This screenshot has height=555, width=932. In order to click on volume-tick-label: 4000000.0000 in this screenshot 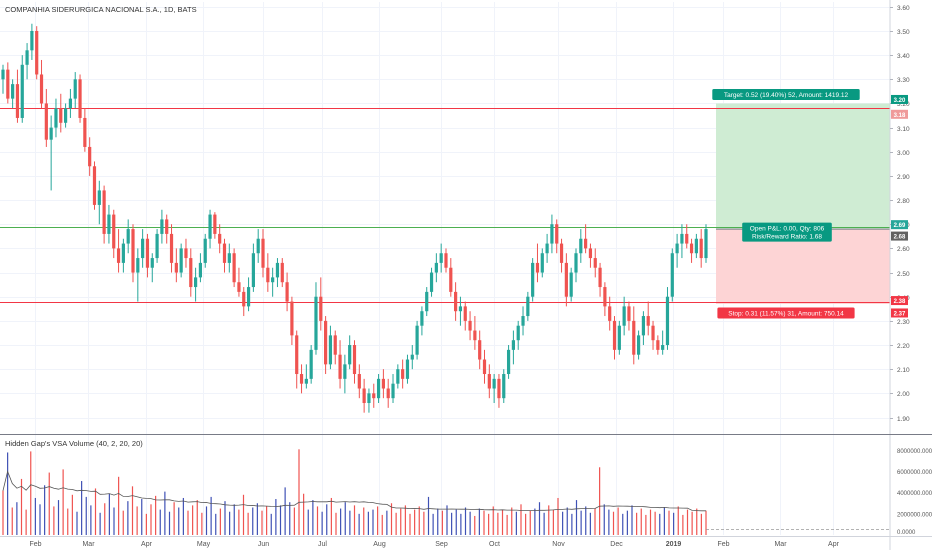, I will do `click(914, 494)`.